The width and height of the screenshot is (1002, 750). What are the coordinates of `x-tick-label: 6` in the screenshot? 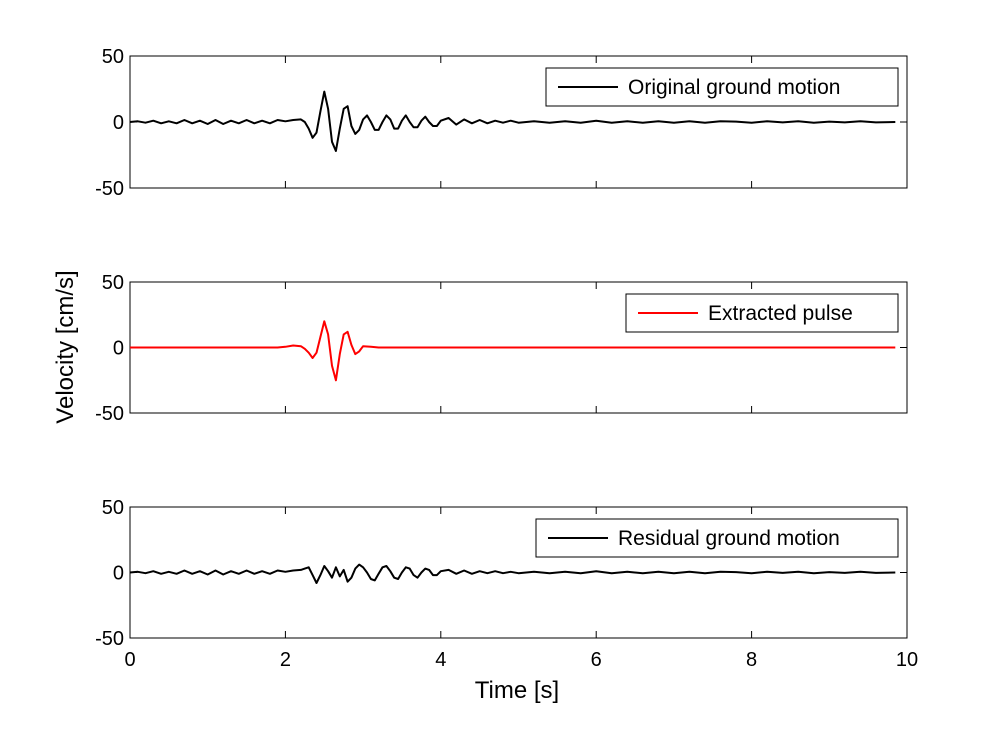 It's located at (596, 660).